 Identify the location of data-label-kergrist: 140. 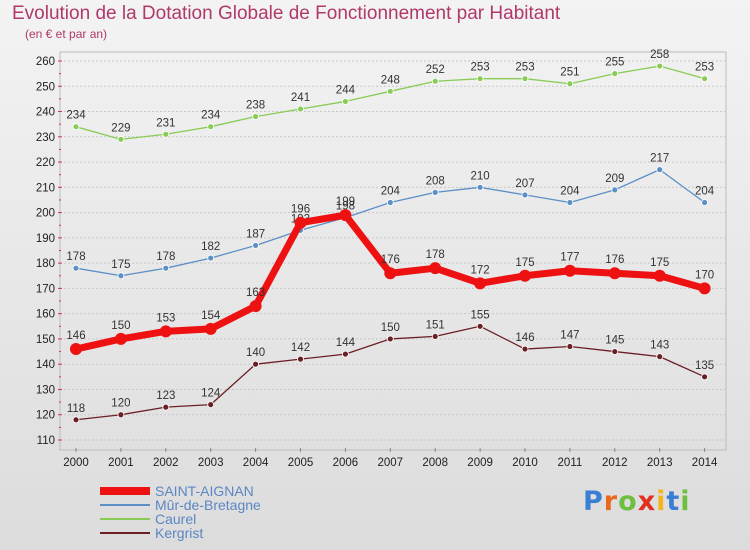
(255, 353).